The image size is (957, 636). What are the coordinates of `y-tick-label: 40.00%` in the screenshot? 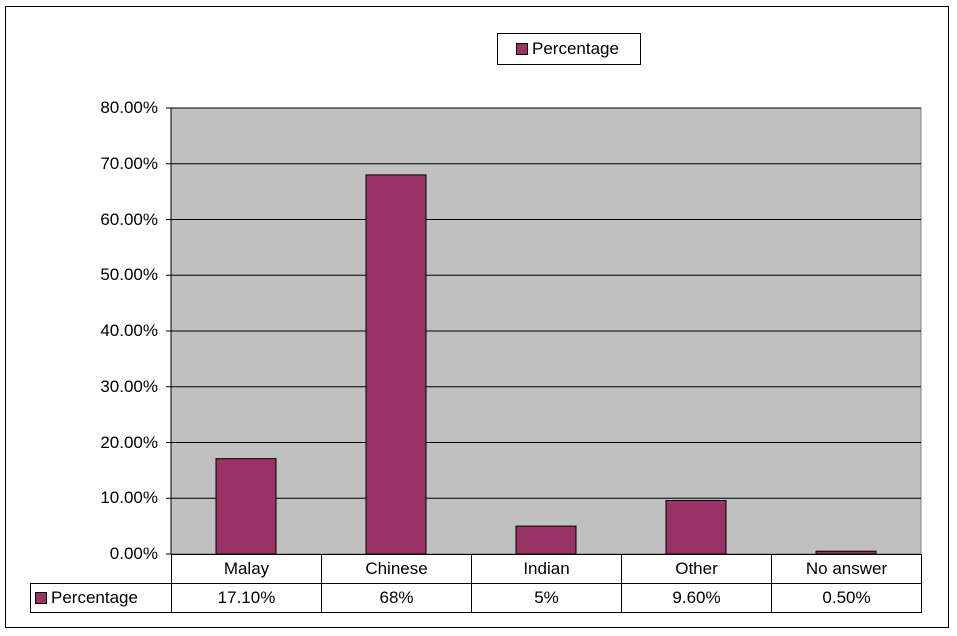 It's located at (129, 330).